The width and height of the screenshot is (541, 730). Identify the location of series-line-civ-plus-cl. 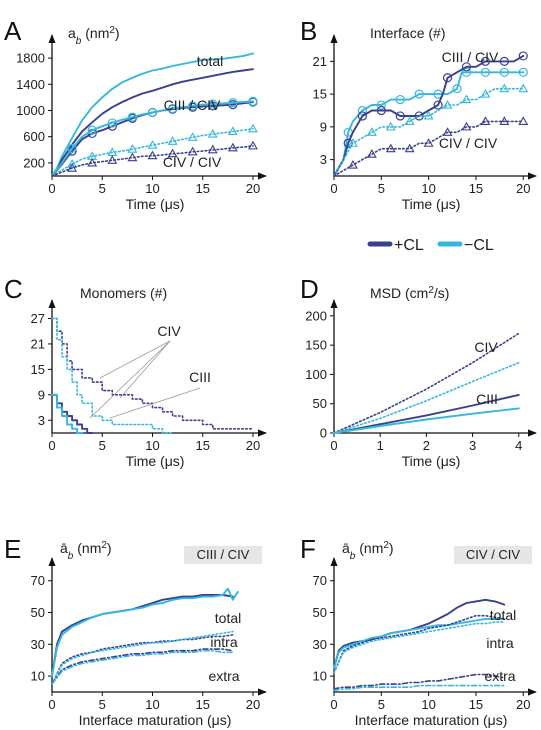
(152, 373).